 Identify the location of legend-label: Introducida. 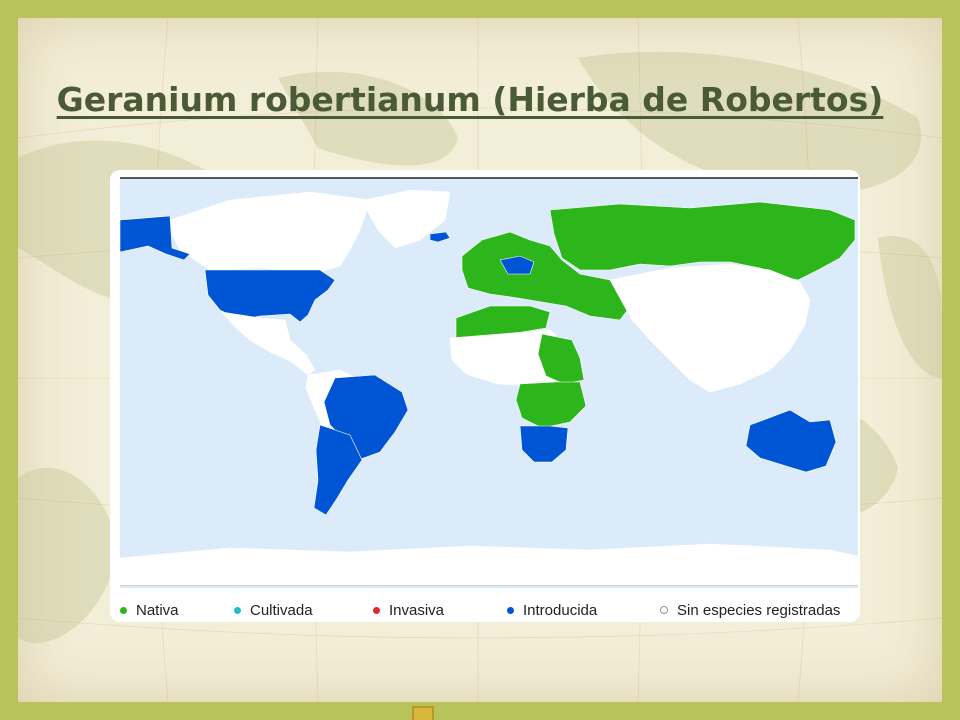
(560, 610).